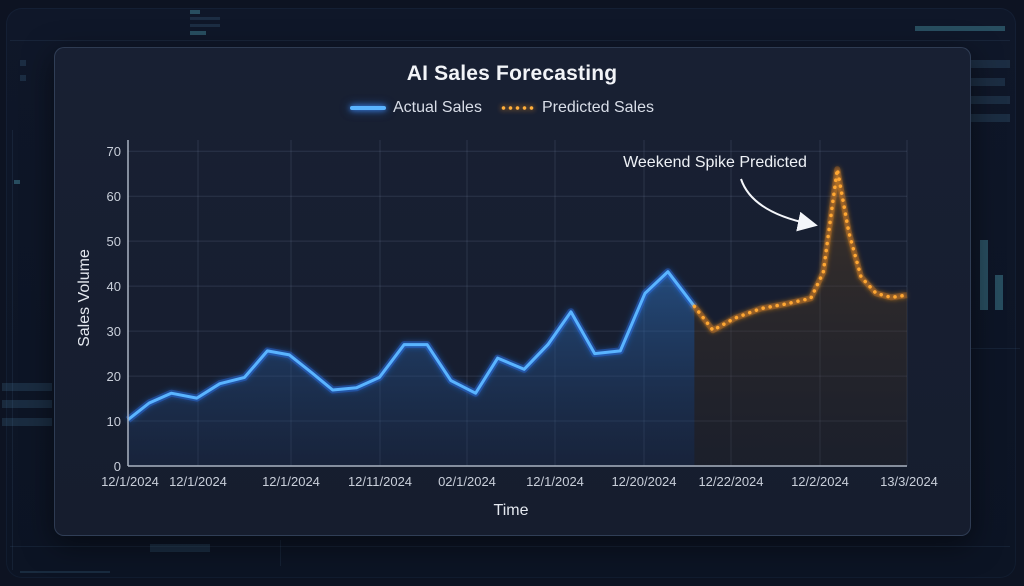 Image resolution: width=1024 pixels, height=586 pixels. What do you see at coordinates (114, 151) in the screenshot?
I see `y-tick-label: 70` at bounding box center [114, 151].